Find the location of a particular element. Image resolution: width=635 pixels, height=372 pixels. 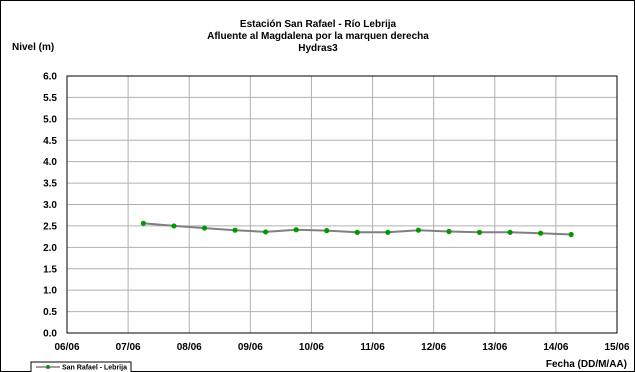

y-tick-label: 5.0 is located at coordinates (50, 119).